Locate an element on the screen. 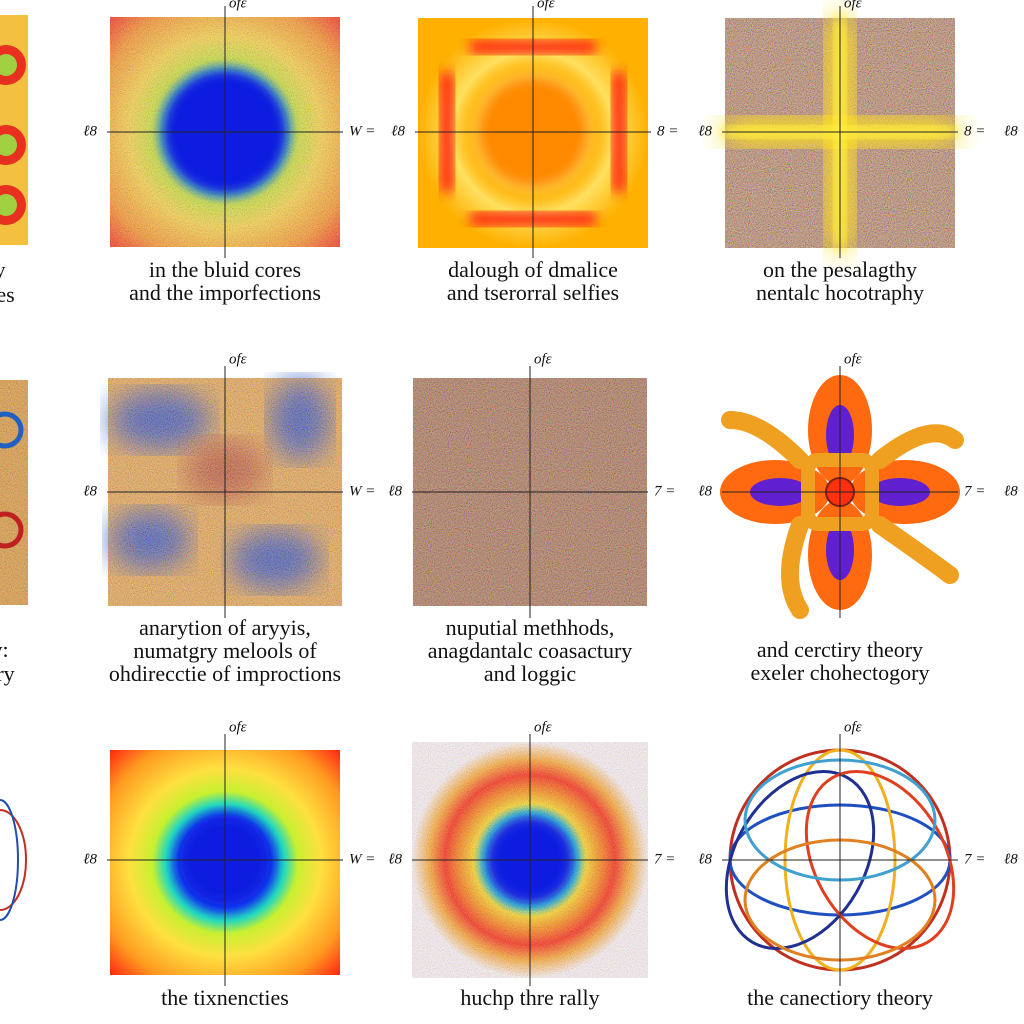 The height and width of the screenshot is (1024, 1024). caption: huchp thre rally is located at coordinates (529, 997).